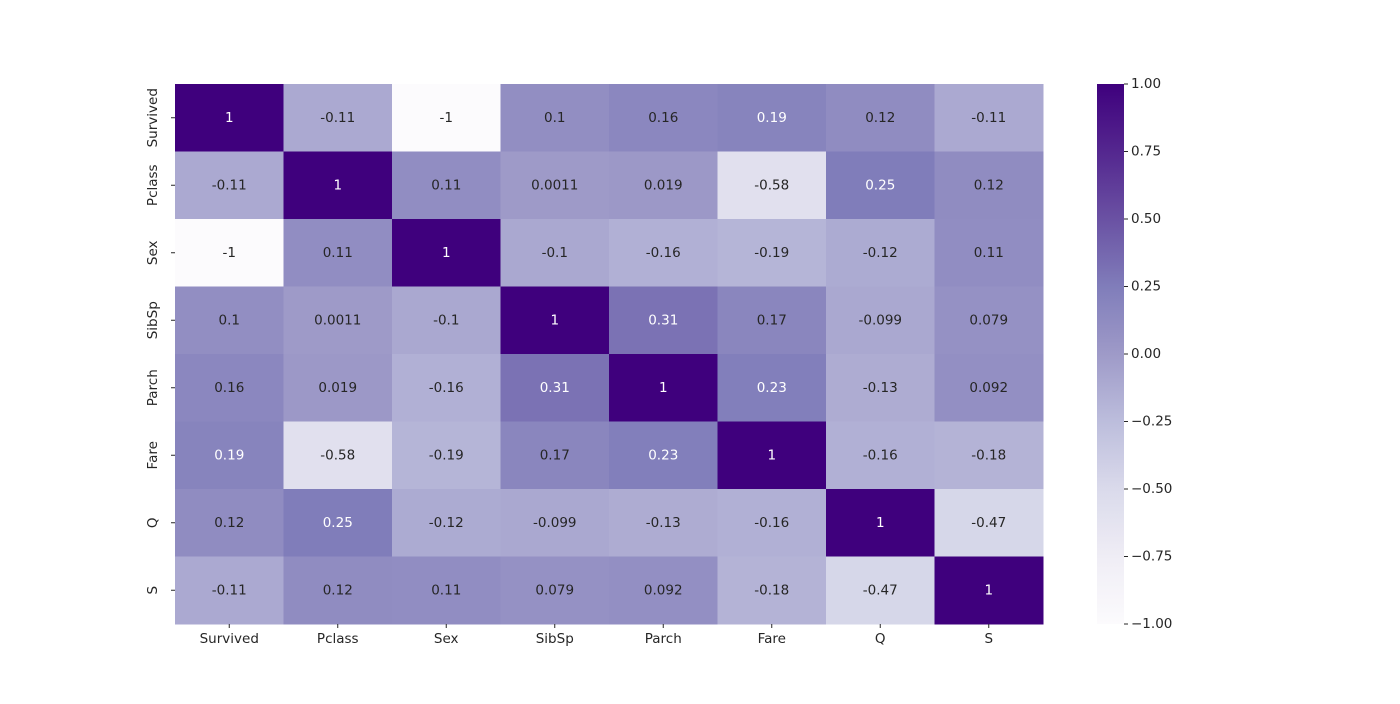 The height and width of the screenshot is (704, 1400). What do you see at coordinates (229, 320) in the screenshot?
I see `cell-annotation: 0.1` at bounding box center [229, 320].